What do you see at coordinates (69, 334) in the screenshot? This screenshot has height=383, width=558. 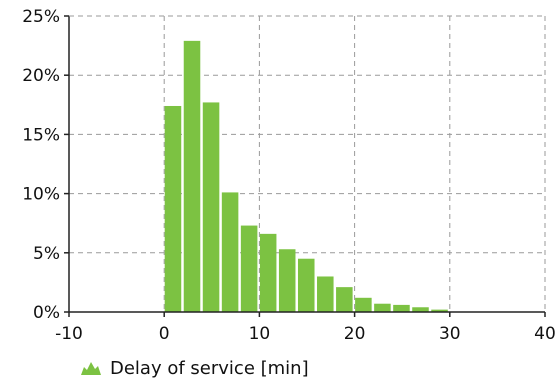 I see `x-tick-label: -10` at bounding box center [69, 334].